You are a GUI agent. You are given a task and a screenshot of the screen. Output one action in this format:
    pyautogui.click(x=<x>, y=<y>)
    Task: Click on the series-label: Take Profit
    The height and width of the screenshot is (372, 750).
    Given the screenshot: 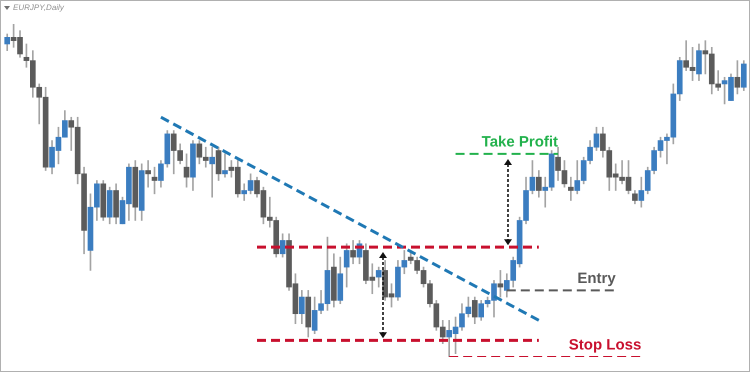 What is the action you would take?
    pyautogui.click(x=520, y=142)
    